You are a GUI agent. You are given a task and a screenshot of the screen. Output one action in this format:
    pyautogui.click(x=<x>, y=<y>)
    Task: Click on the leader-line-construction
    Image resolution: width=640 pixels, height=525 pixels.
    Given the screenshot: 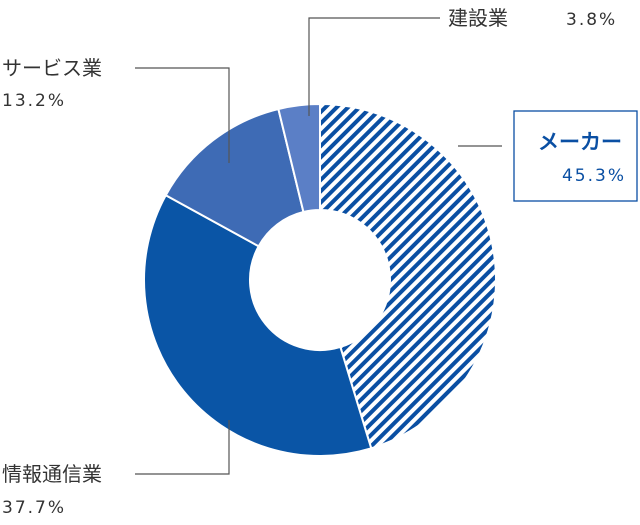 What is the action you would take?
    pyautogui.click(x=374, y=66)
    